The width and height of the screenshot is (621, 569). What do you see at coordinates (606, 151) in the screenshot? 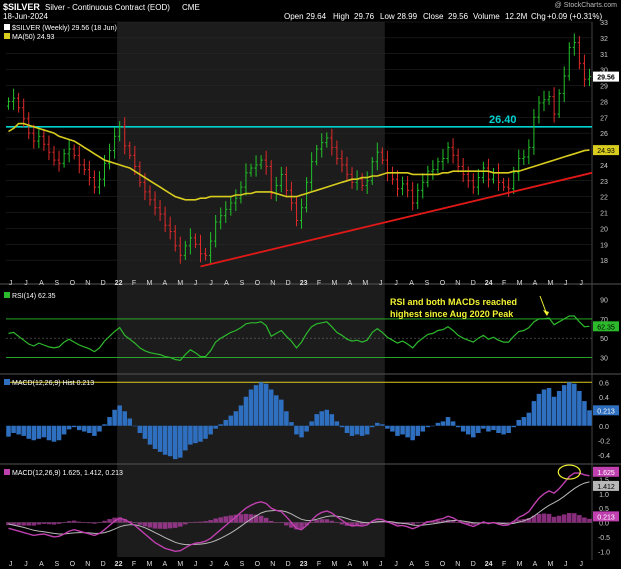
I see `ma-price-label: 24.93` at bounding box center [606, 151].